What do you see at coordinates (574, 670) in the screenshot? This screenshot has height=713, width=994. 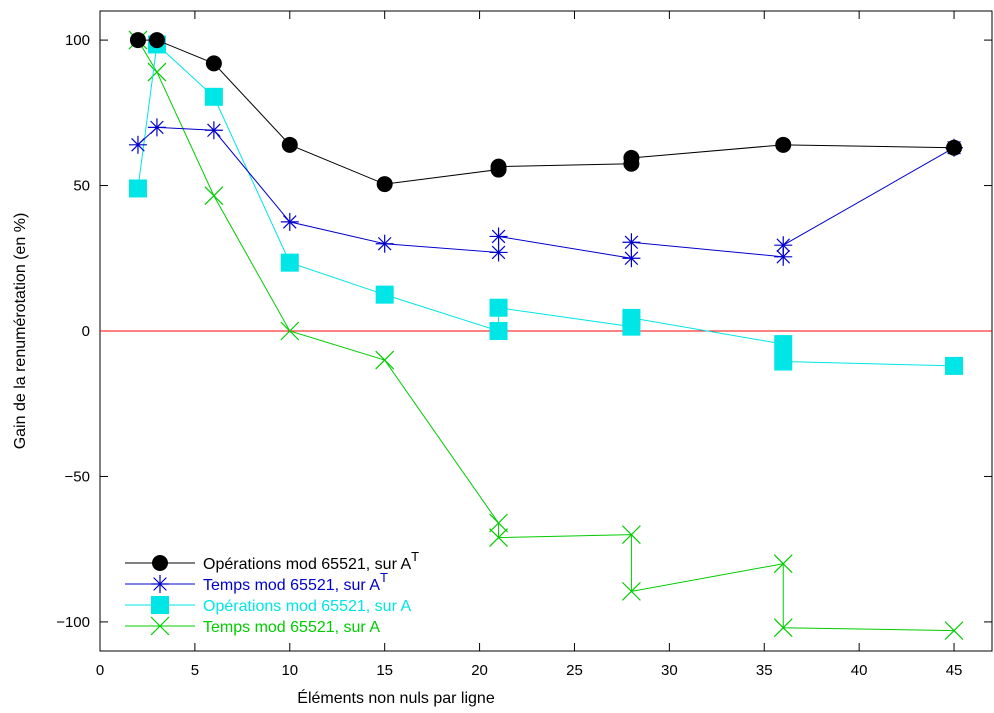 I see `x-tick-label: 25` at bounding box center [574, 670].